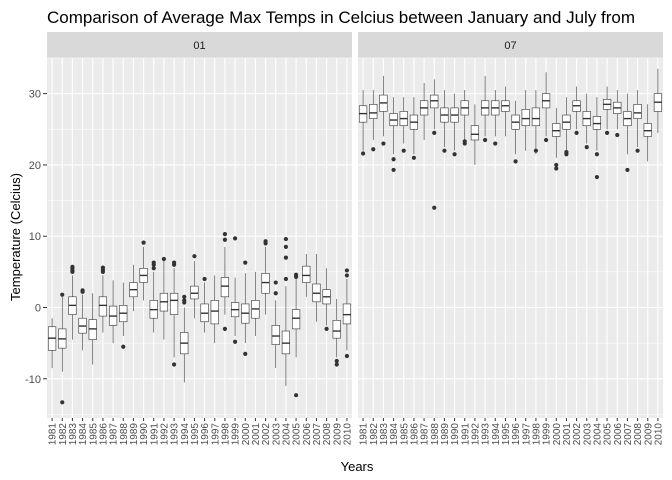 The width and height of the screenshot is (672, 480). What do you see at coordinates (445, 434) in the screenshot?
I see `x-tick-label: 1989` at bounding box center [445, 434].